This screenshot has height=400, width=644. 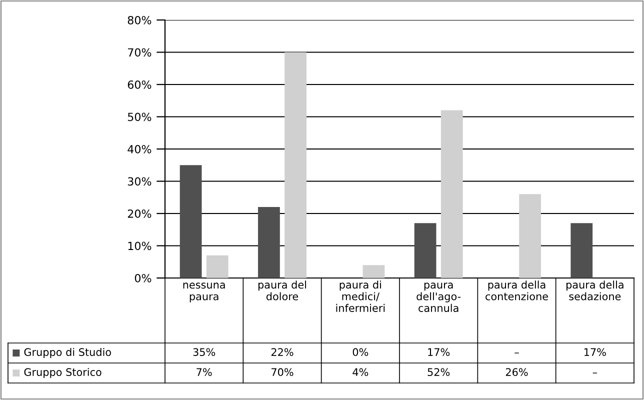 I want to click on data-label: 0%, so click(x=360, y=352).